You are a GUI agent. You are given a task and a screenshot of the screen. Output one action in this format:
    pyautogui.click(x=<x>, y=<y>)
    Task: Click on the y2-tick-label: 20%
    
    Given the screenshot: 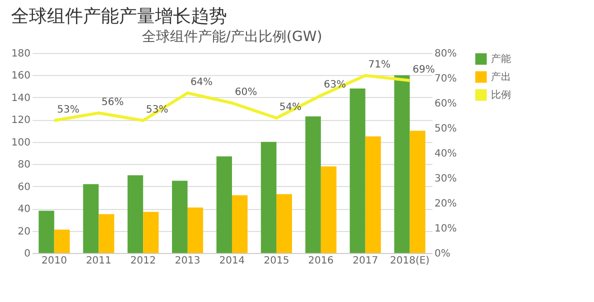 What is the action you would take?
    pyautogui.click(x=445, y=204)
    